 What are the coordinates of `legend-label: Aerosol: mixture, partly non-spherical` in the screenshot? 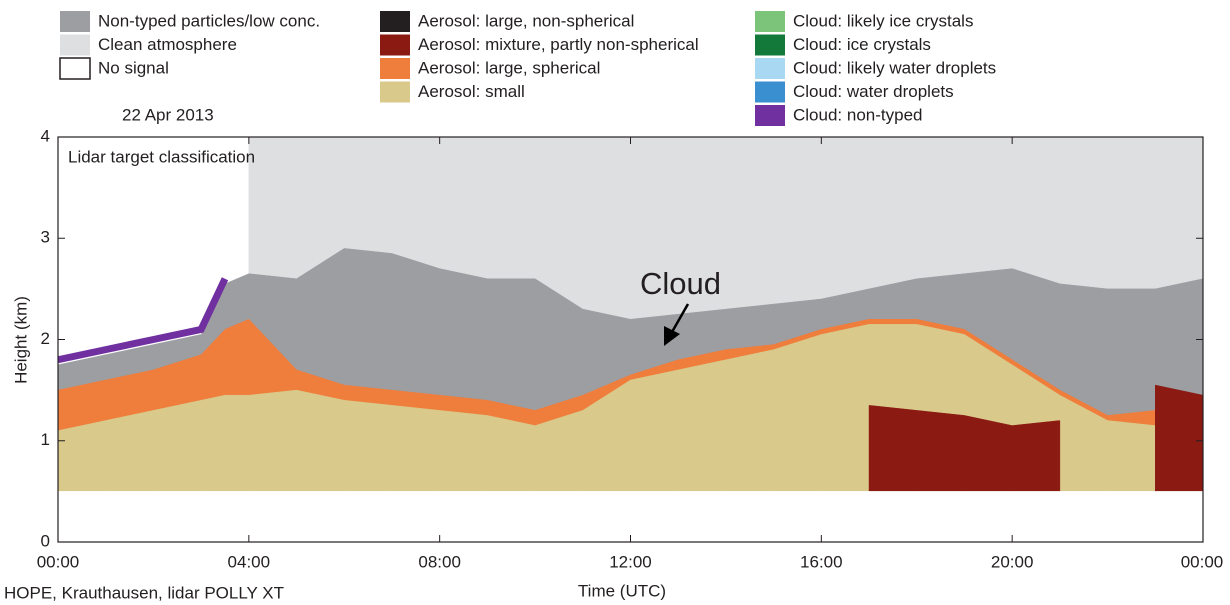 It's located at (558, 44).